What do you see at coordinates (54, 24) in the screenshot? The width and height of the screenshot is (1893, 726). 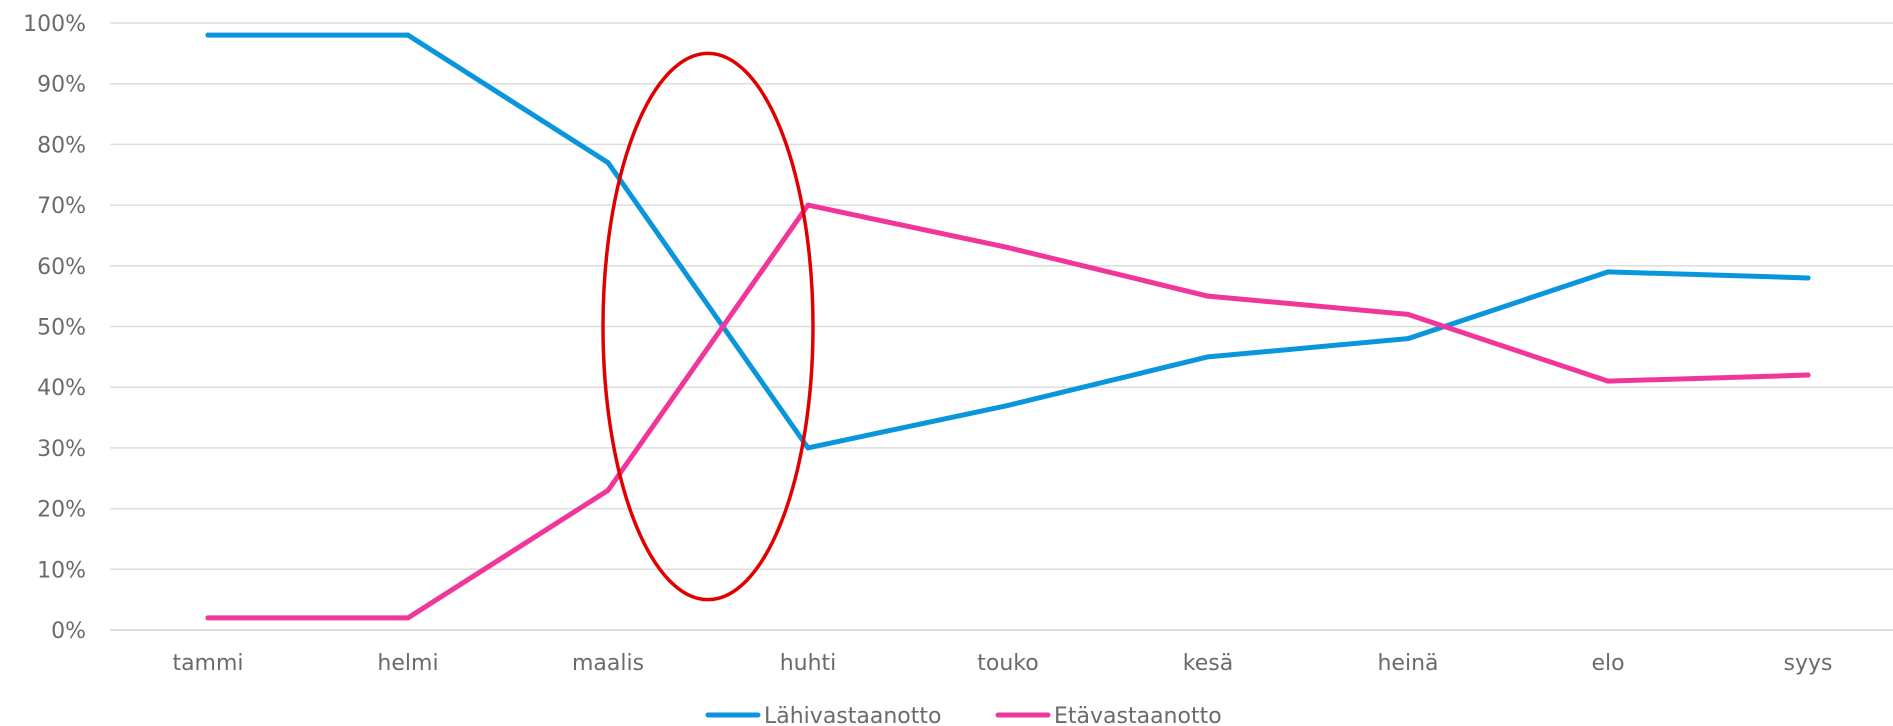 I see `y-tick-label: 100%` at bounding box center [54, 24].